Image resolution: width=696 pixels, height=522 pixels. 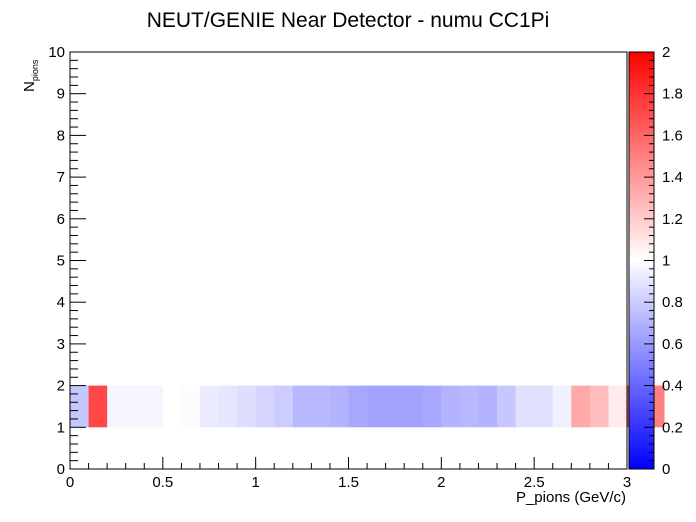 I want to click on x-axis-label: P_pions (GeV/c), so click(x=571, y=497).